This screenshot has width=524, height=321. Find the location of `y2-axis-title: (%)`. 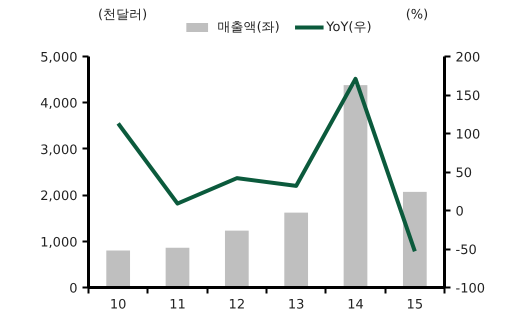

y2-axis-title: (%) is located at coordinates (417, 15).